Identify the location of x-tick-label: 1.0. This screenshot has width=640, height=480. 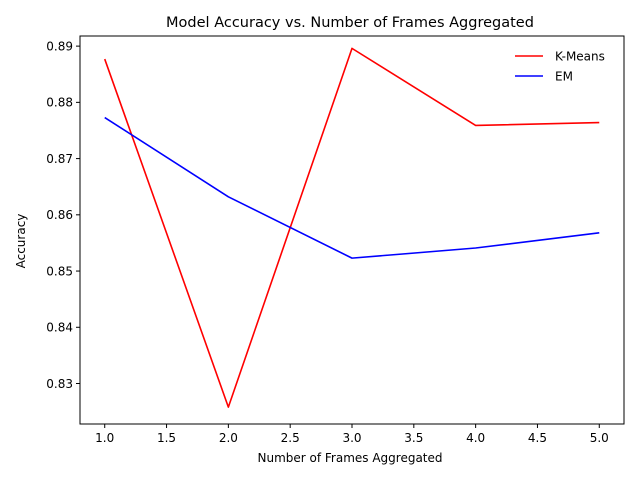
(104, 438).